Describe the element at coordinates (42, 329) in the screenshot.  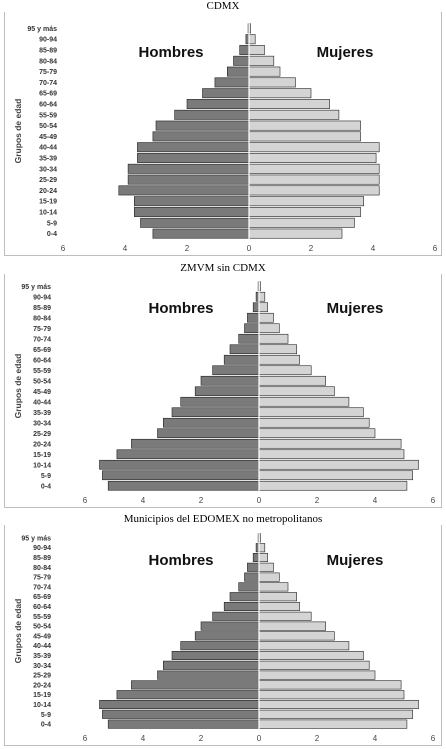
I see `category-label-zmvm: 75-79` at that location.